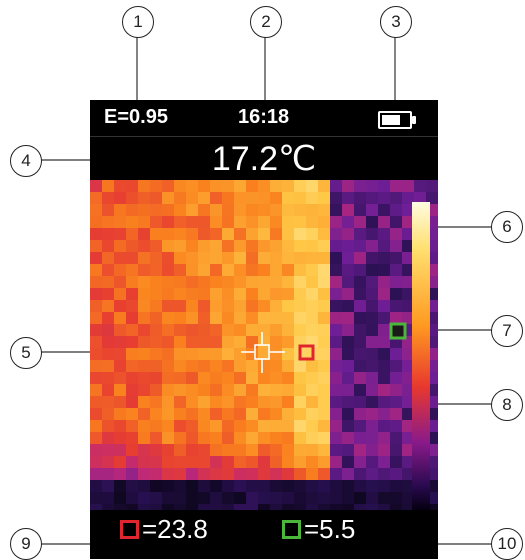 The image size is (525, 560). I want to click on callout-5: 5, so click(26, 353).